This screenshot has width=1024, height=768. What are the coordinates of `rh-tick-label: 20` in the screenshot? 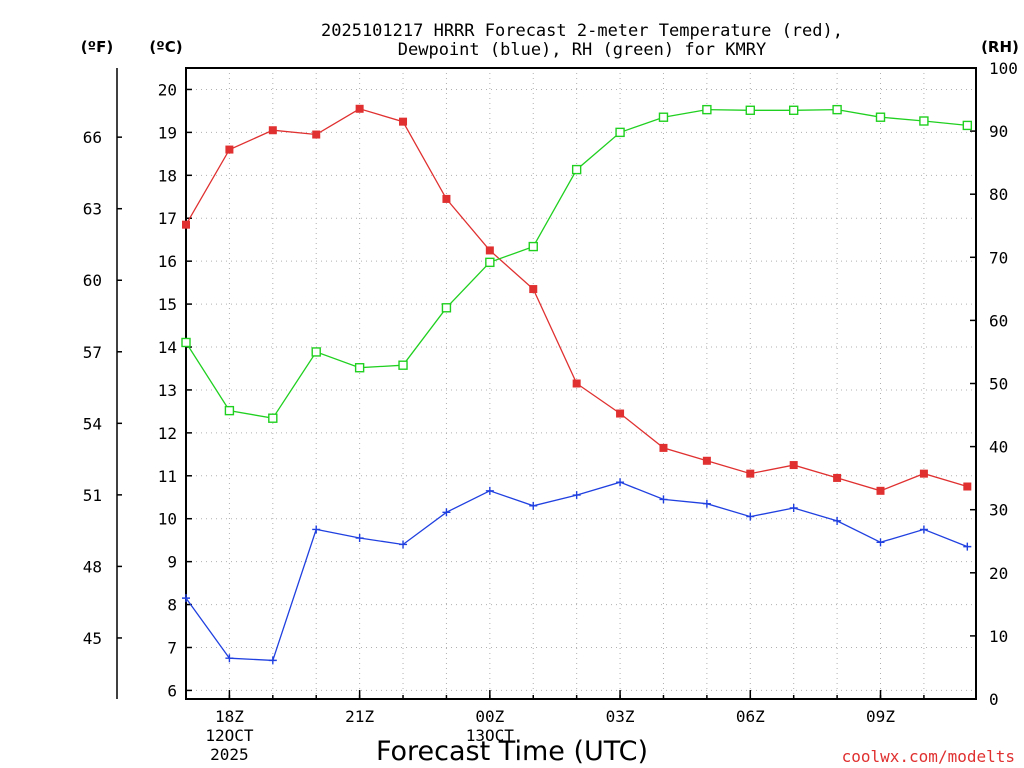 It's located at (998, 573).